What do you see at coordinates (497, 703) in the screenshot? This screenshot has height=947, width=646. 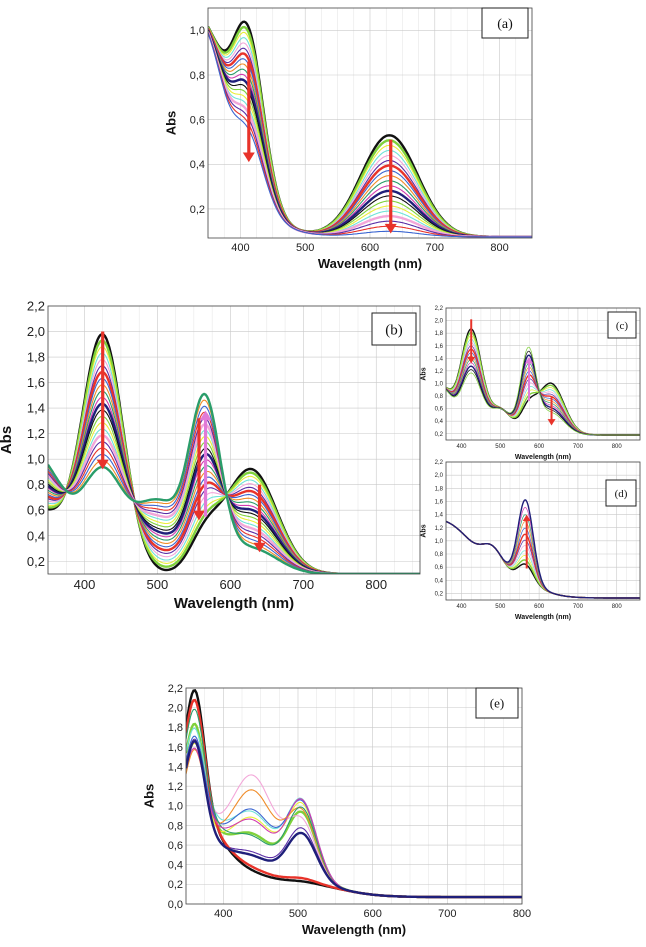 I see `panel-label: (e)` at bounding box center [497, 703].